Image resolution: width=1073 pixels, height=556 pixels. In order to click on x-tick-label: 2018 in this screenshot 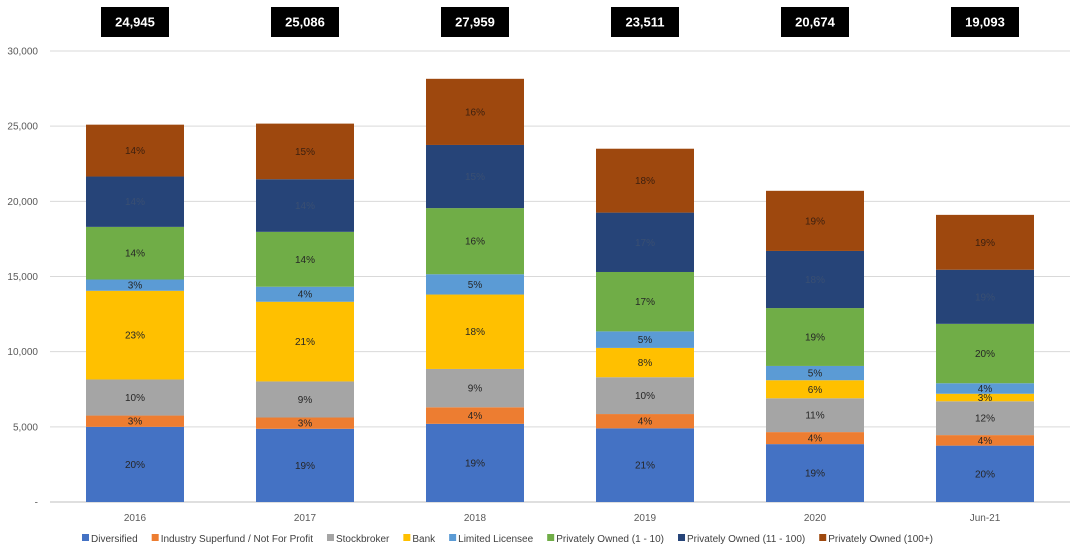, I will do `click(475, 518)`.